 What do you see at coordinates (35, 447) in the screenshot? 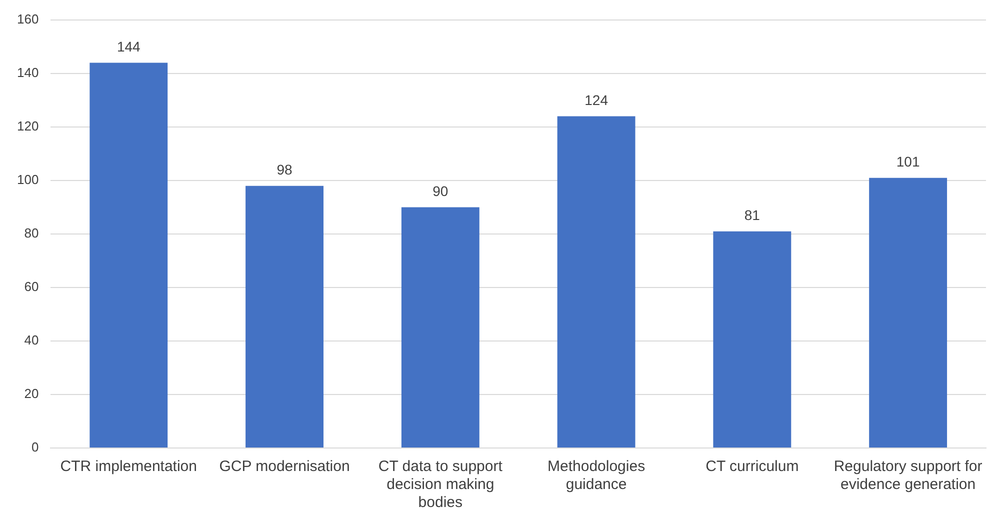
I see `y-tick-label: 0` at bounding box center [35, 447].